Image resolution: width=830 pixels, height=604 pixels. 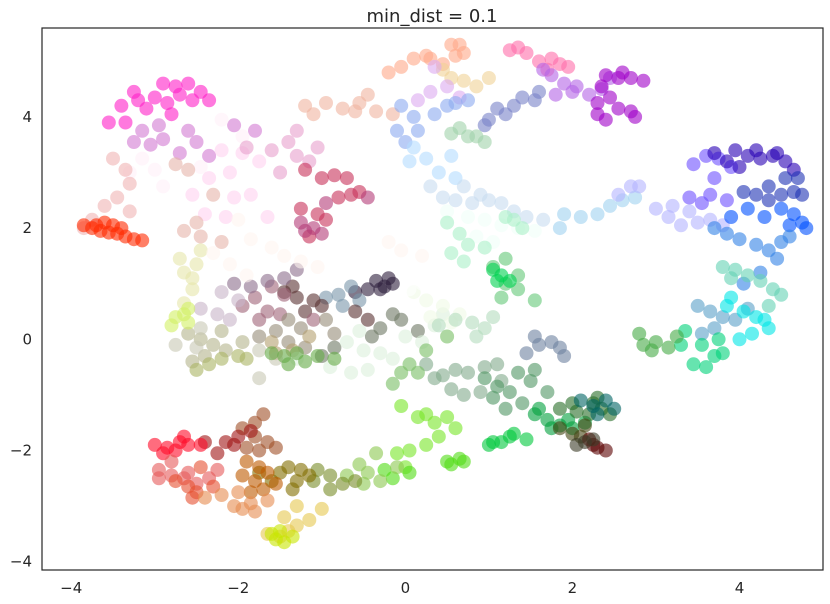 What do you see at coordinates (27, 228) in the screenshot?
I see `y-tick-label: 2` at bounding box center [27, 228].